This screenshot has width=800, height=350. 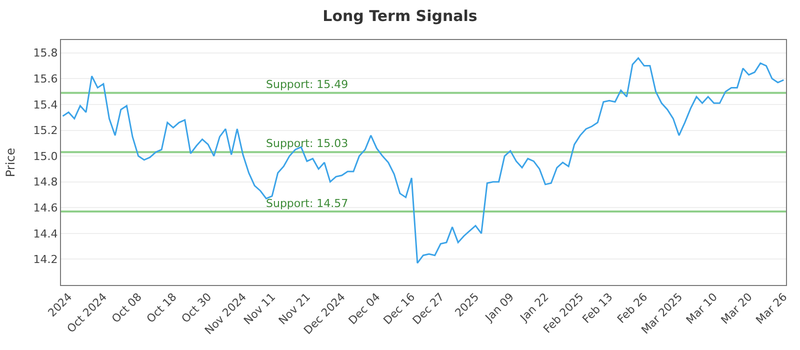 What do you see at coordinates (45, 105) in the screenshot?
I see `y-tick-label: 15.4` at bounding box center [45, 105].